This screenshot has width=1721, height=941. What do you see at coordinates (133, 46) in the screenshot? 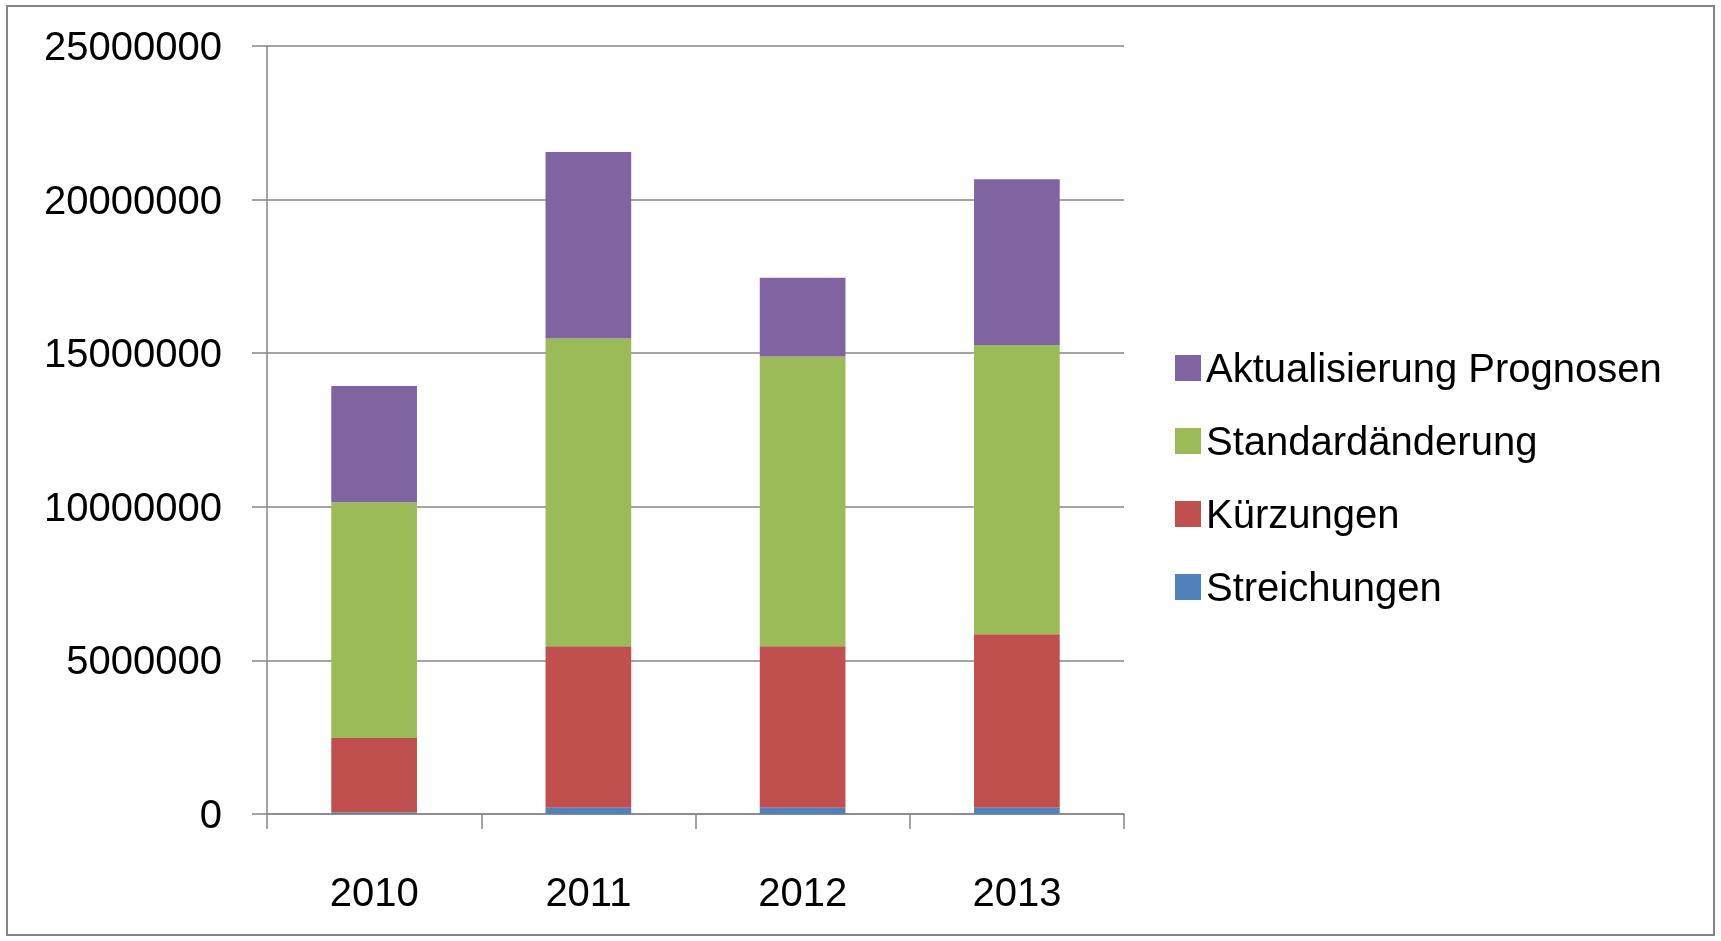
I see `y-tick-label: 25000000` at bounding box center [133, 46].